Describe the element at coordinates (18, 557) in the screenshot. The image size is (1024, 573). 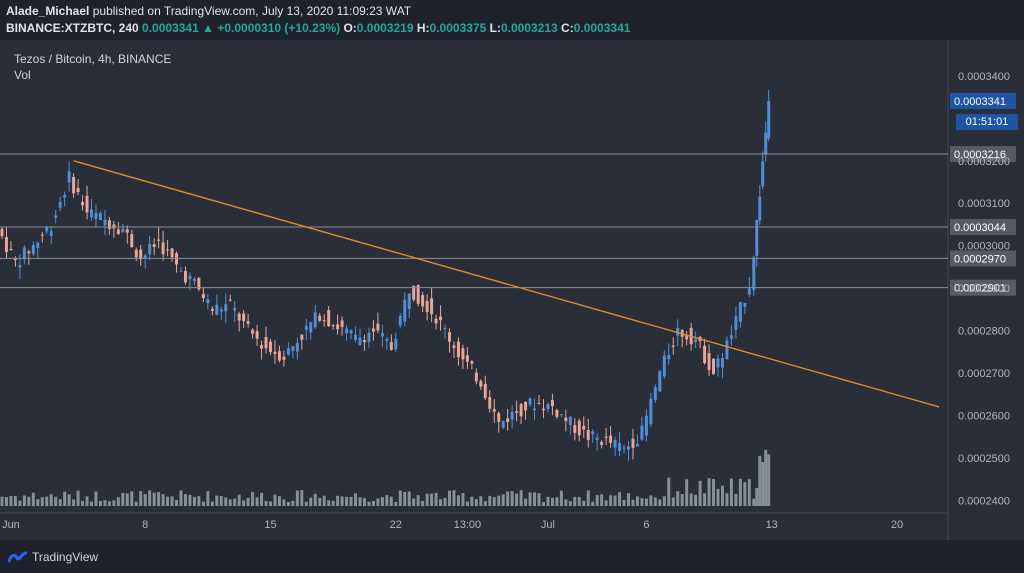
I see `tradingview-logo-icon` at that location.